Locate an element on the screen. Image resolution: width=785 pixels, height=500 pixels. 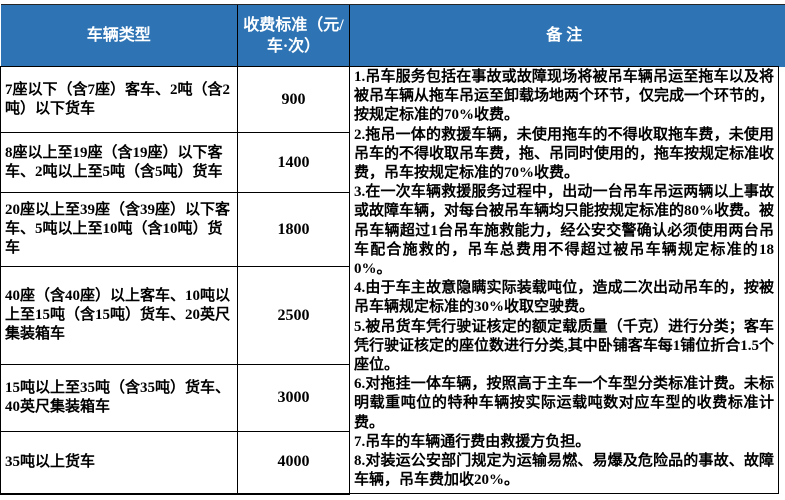
table-row: 15吨以上至35吨（含35吨）货车、40英尺集装箱车 3000 is located at coordinates (389, 398).